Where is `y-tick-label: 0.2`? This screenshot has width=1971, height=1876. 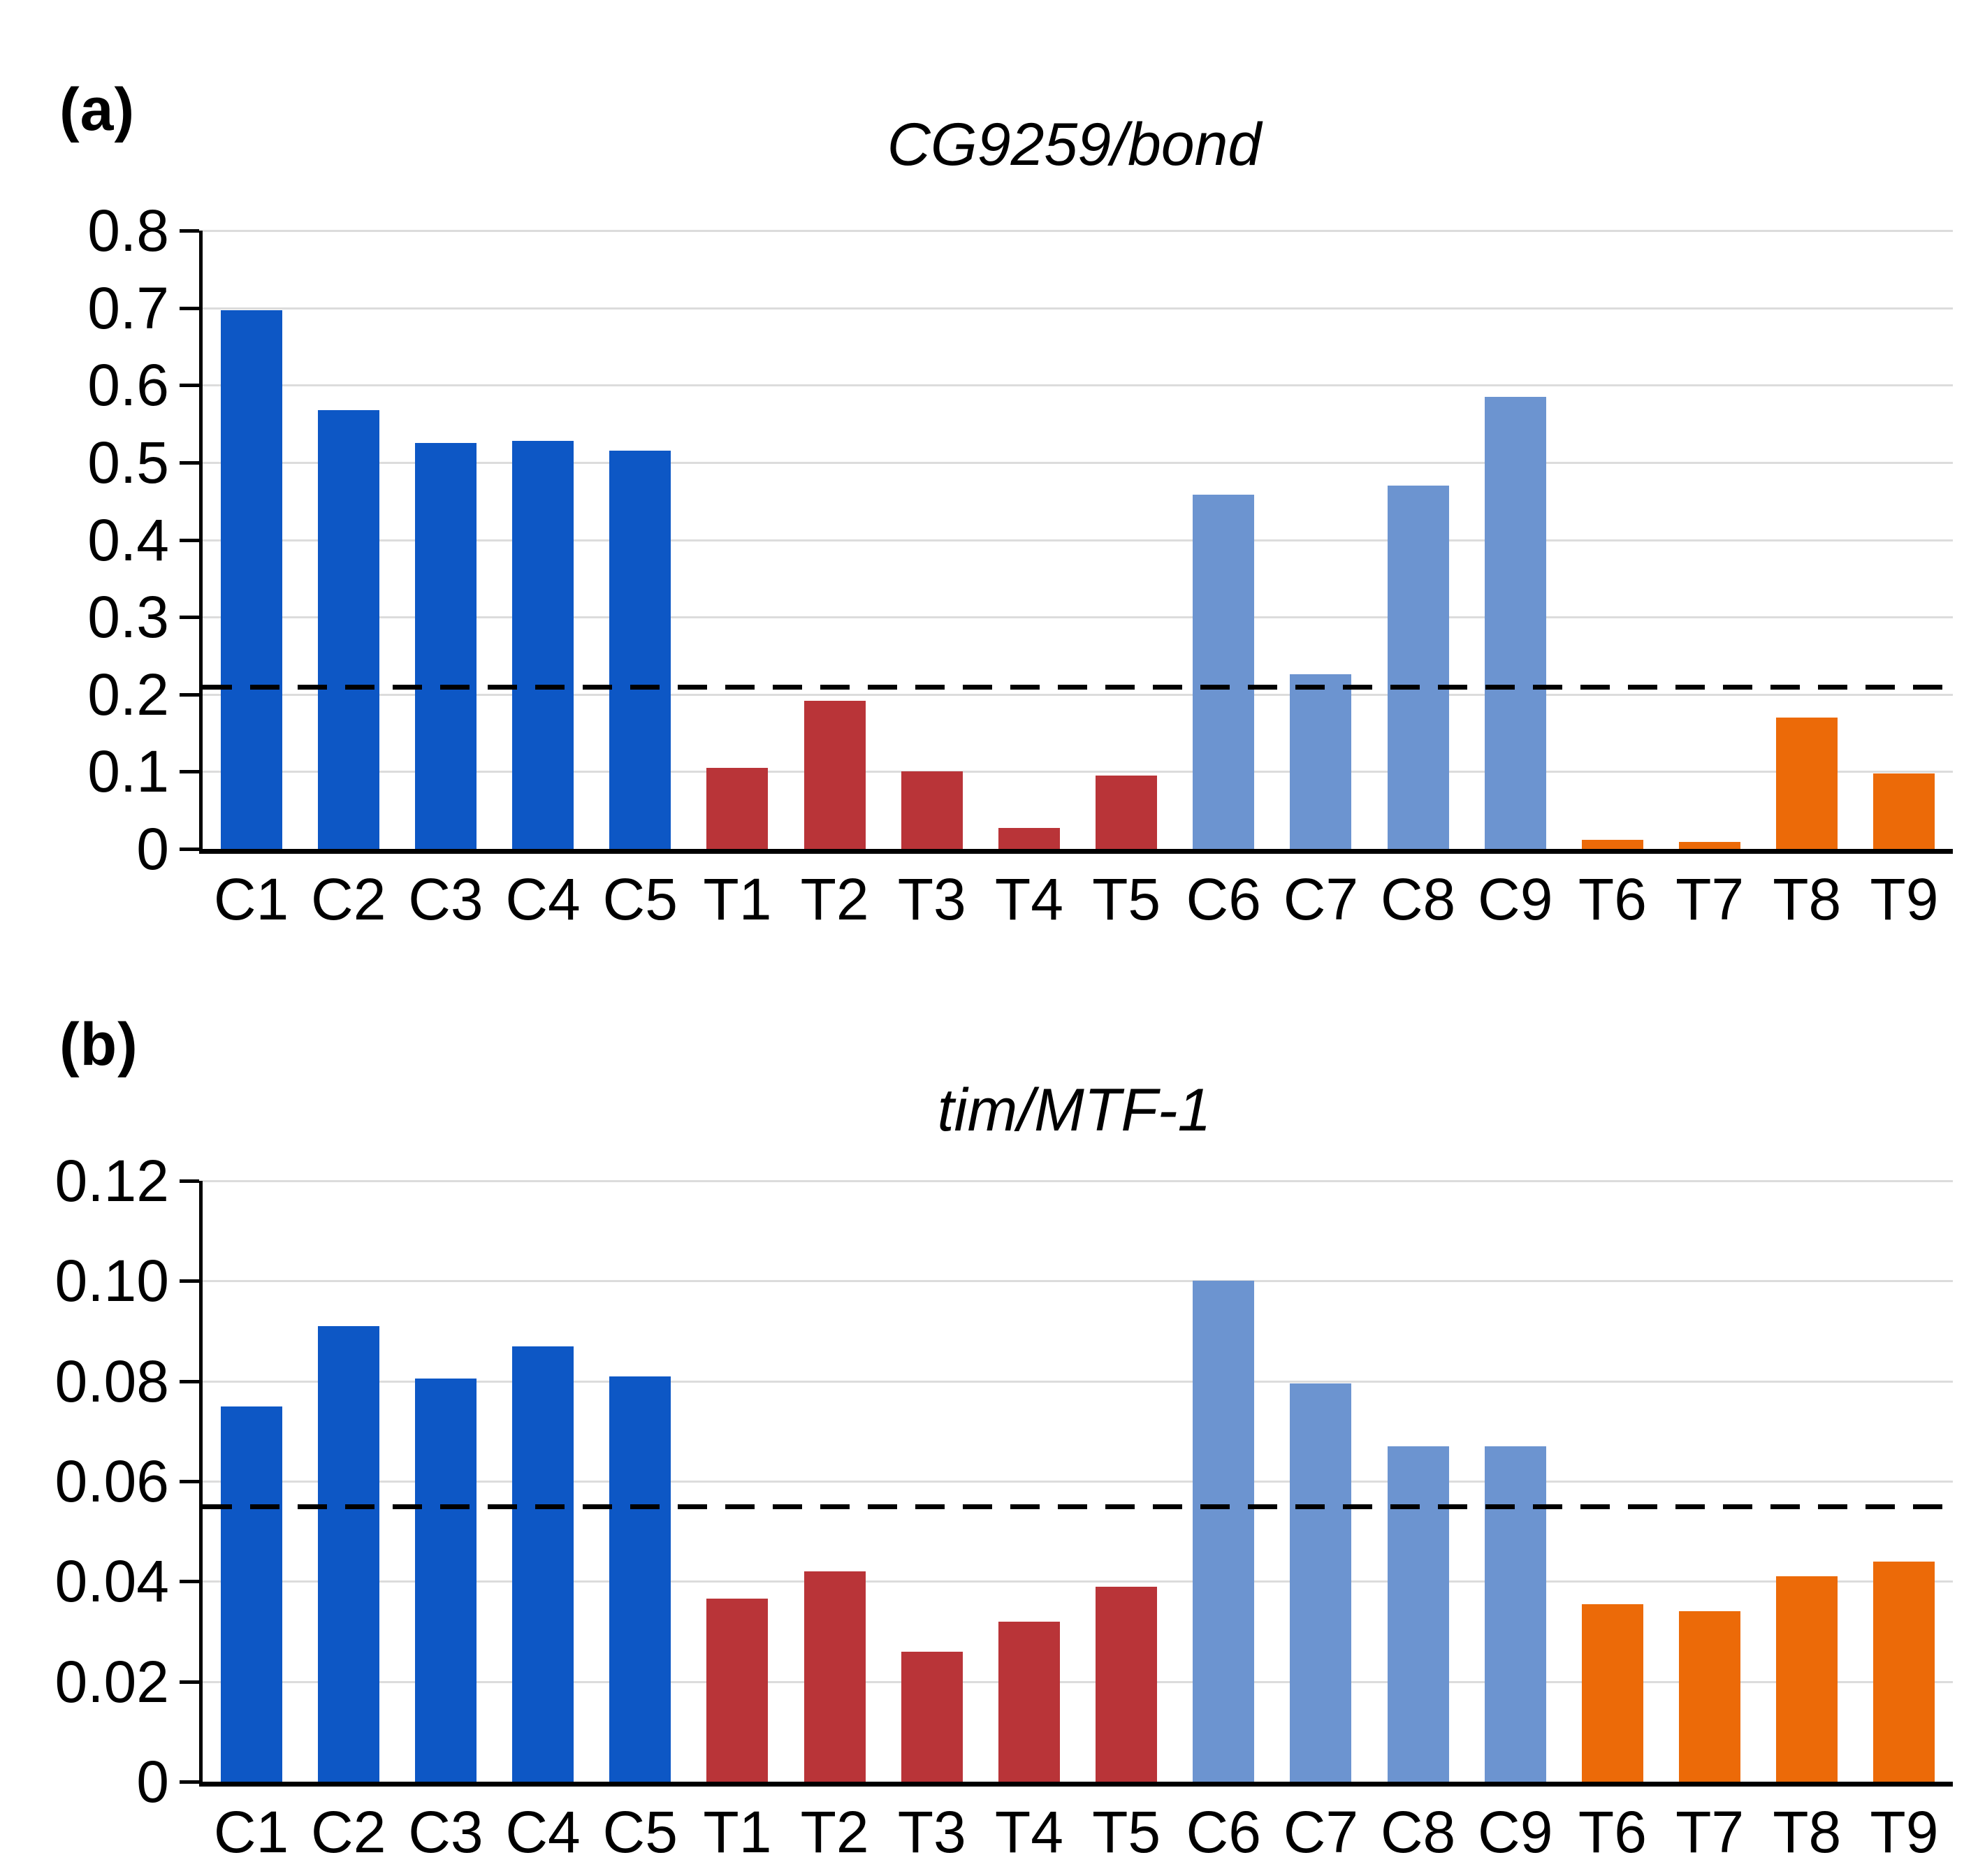
y-tick-label: 0.2 is located at coordinates (128, 694).